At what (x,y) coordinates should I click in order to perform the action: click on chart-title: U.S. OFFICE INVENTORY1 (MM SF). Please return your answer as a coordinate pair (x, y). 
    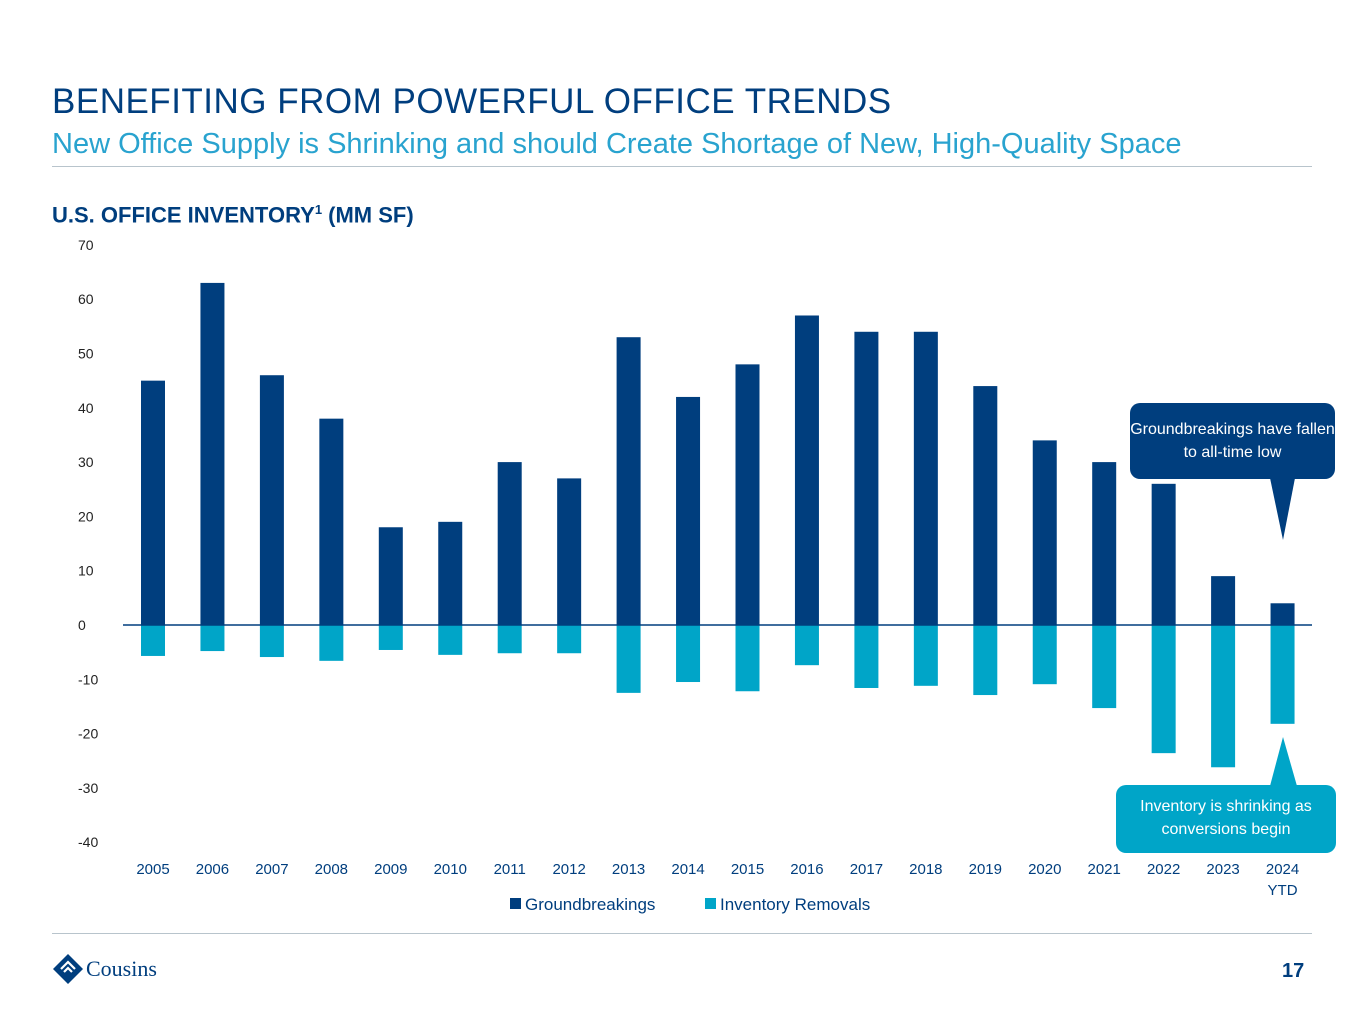
    Looking at the image, I should click on (233, 215).